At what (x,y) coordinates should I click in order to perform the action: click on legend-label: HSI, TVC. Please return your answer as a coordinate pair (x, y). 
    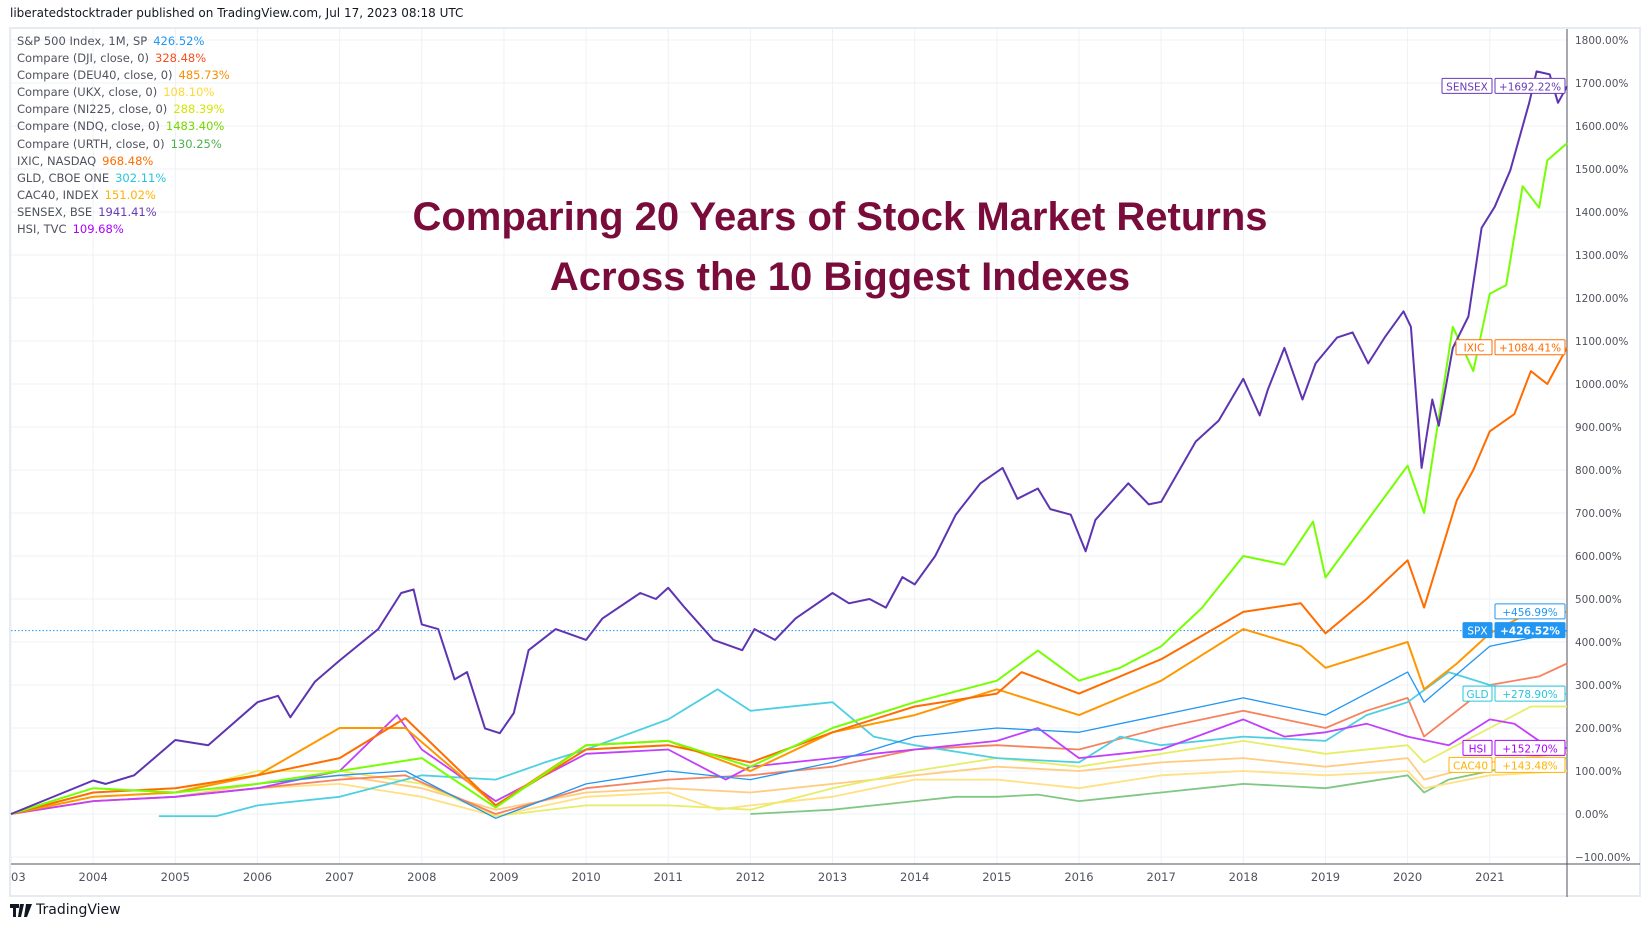
    Looking at the image, I should click on (42, 229).